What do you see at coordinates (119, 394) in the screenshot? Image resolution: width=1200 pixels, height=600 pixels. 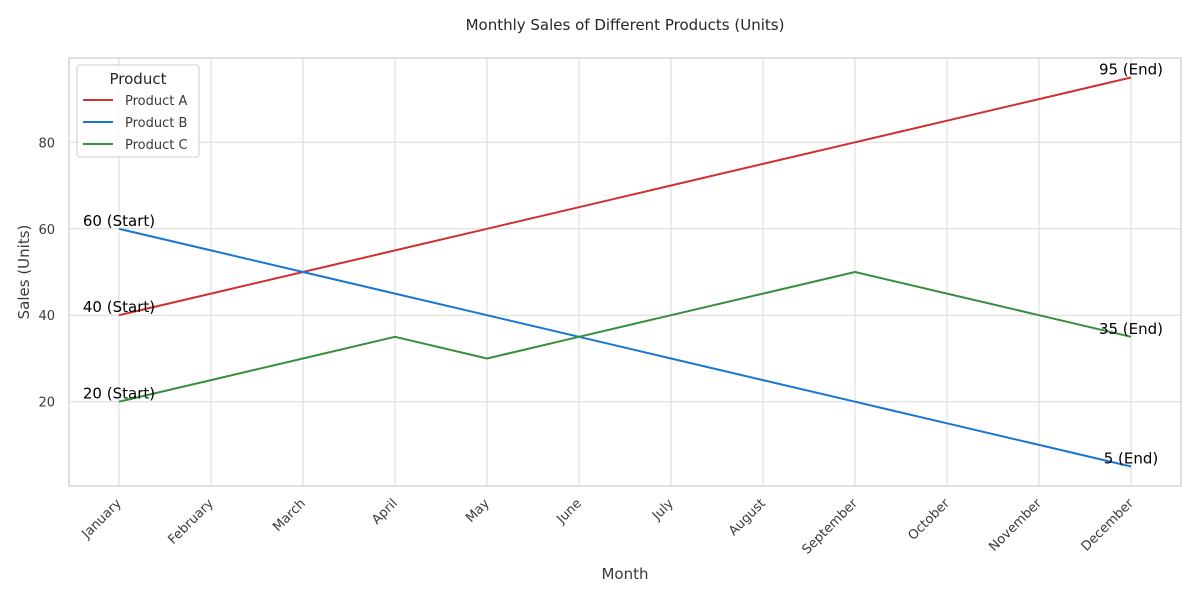 I see `data-label: 20 (Start)` at bounding box center [119, 394].